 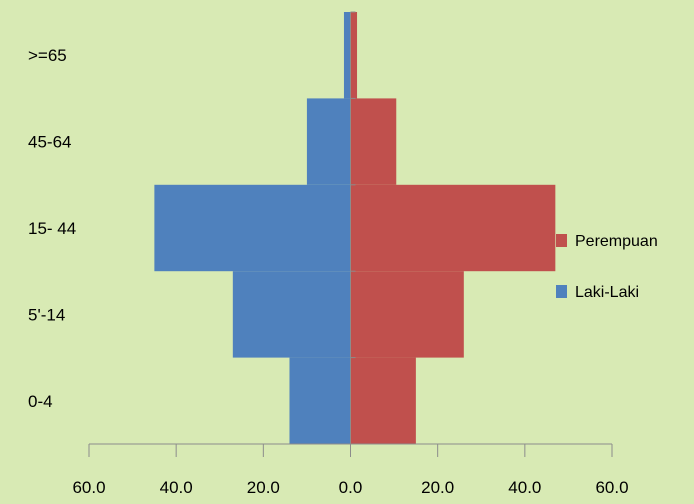 What do you see at coordinates (561, 240) in the screenshot?
I see `legend-swatch-perempuan` at bounding box center [561, 240].